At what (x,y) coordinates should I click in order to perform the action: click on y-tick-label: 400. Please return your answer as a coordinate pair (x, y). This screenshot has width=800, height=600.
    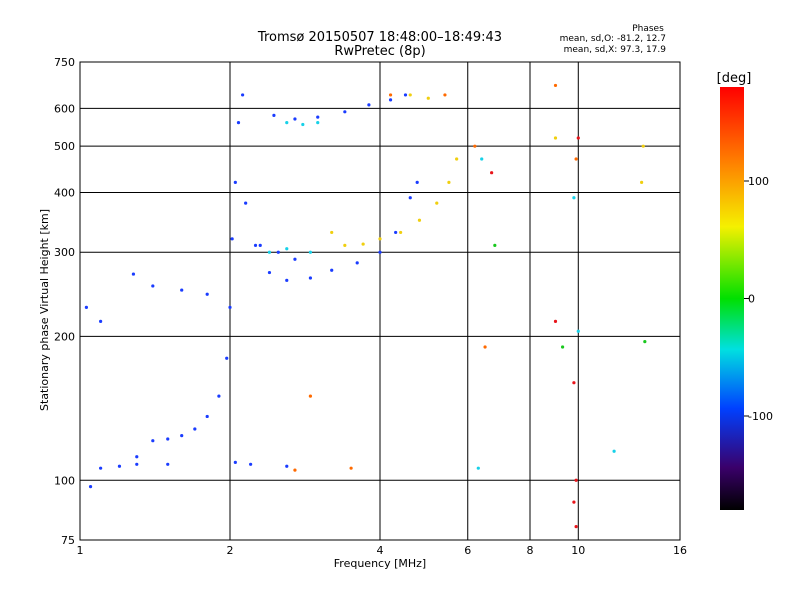
    Looking at the image, I should click on (64, 192).